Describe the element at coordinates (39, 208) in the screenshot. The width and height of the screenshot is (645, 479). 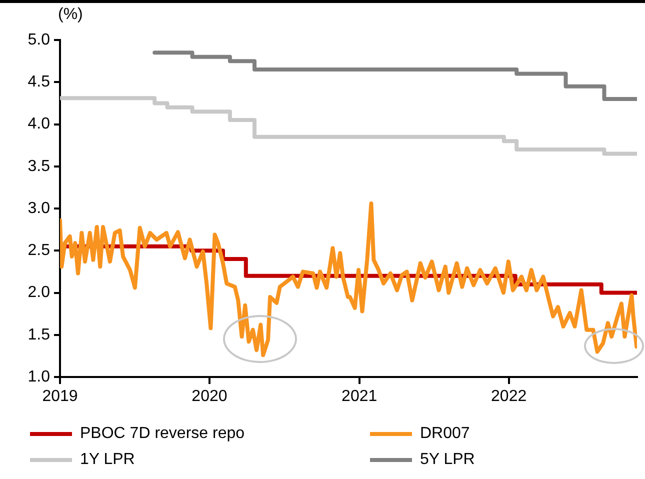
I see `y-tick-label: 3.0` at that location.